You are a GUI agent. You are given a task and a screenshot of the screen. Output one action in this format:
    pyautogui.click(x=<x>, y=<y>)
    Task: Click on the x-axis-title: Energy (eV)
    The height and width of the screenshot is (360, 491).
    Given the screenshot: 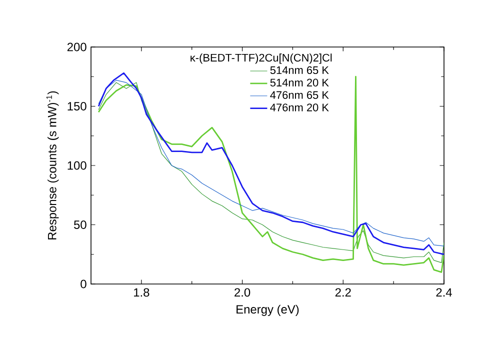 What is the action you would take?
    pyautogui.click(x=267, y=310)
    